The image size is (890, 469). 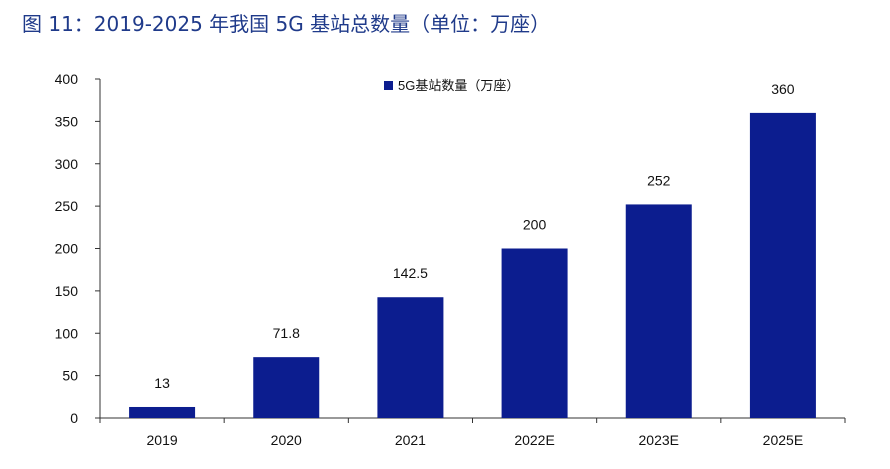 I want to click on legend-label: 5G基站数量（万座）, so click(x=458, y=85).